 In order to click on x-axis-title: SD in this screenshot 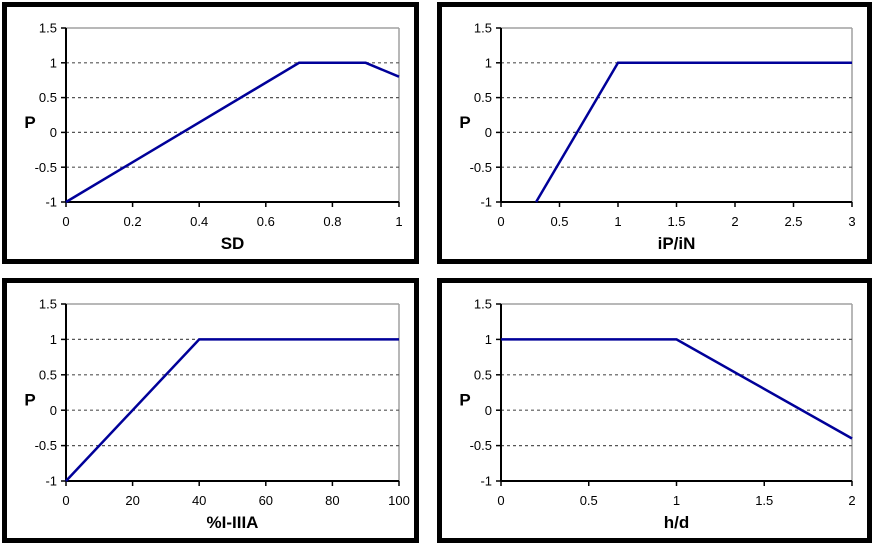, I will do `click(233, 243)`.